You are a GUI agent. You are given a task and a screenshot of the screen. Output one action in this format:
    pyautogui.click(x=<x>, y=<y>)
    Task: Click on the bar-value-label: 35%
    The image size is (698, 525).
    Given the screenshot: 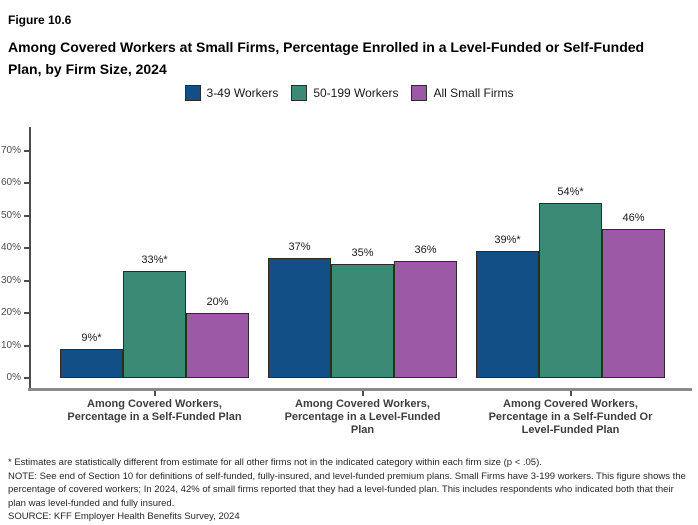 What is the action you would take?
    pyautogui.click(x=362, y=253)
    